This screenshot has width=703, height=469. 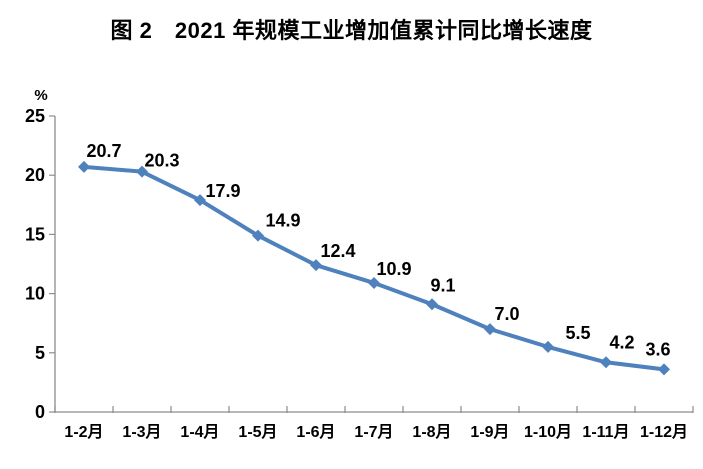 What do you see at coordinates (373, 432) in the screenshot?
I see `x-tick-label: 1-7月` at bounding box center [373, 432].